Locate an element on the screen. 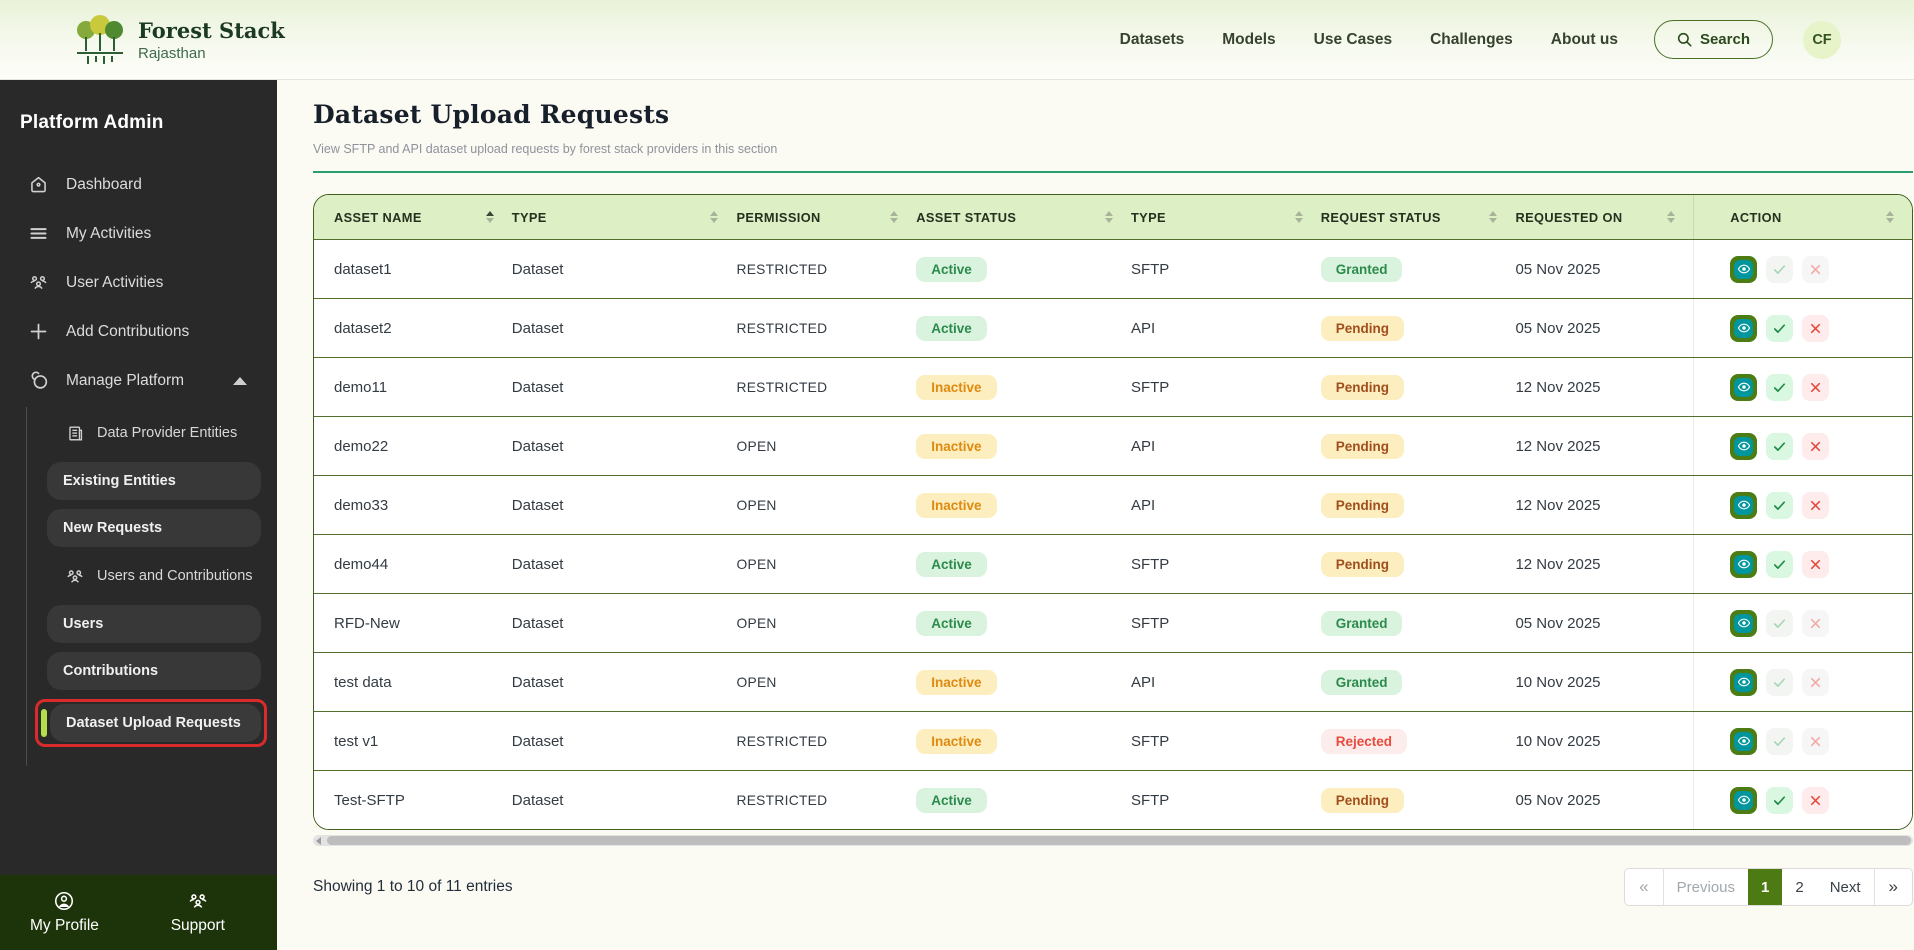  column-header-permission: PERMISSION is located at coordinates (826, 217).